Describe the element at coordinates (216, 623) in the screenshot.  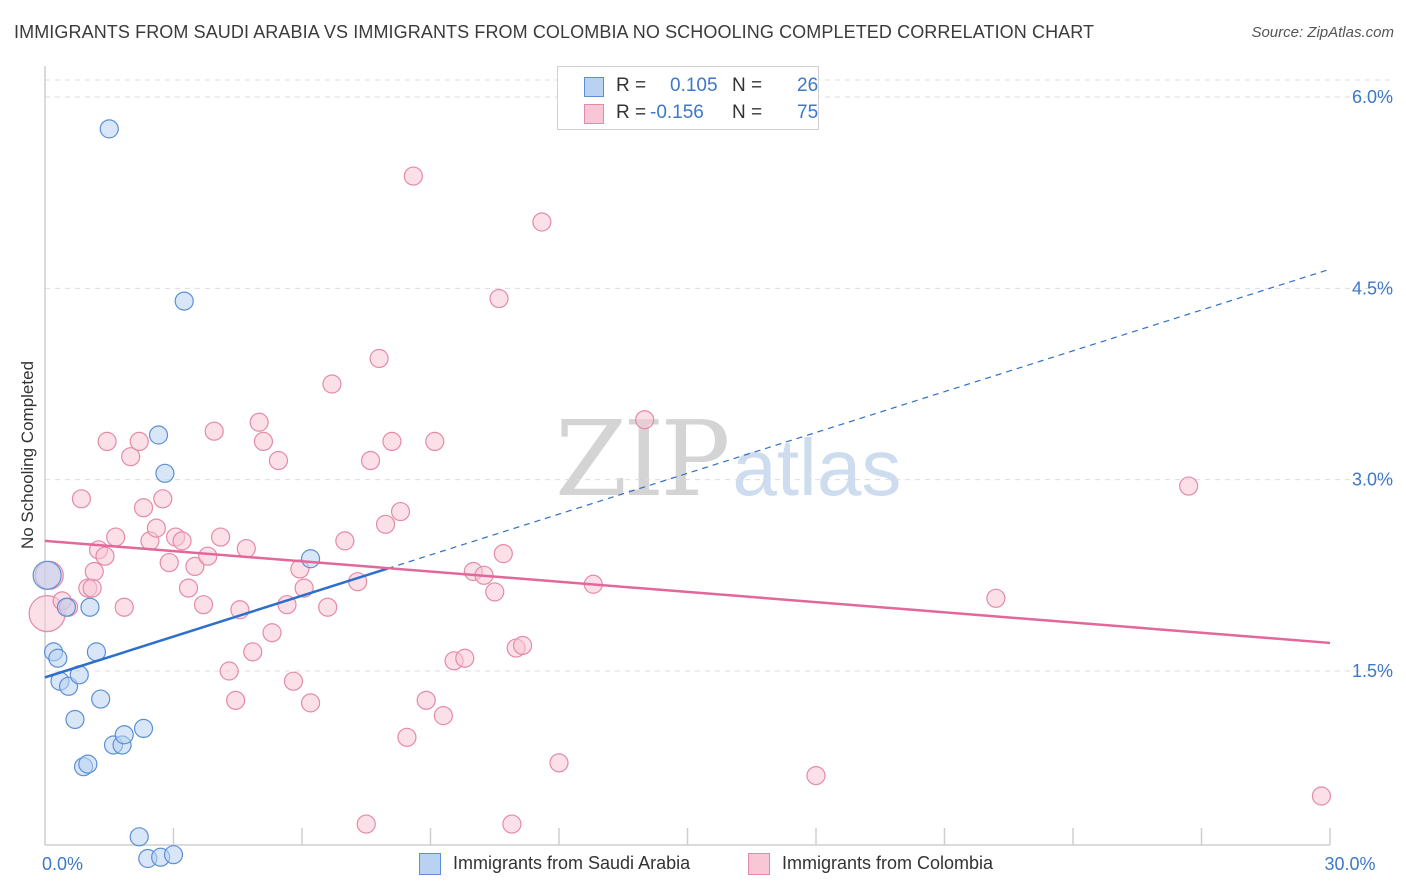
I see `saudi-trend-line` at that location.